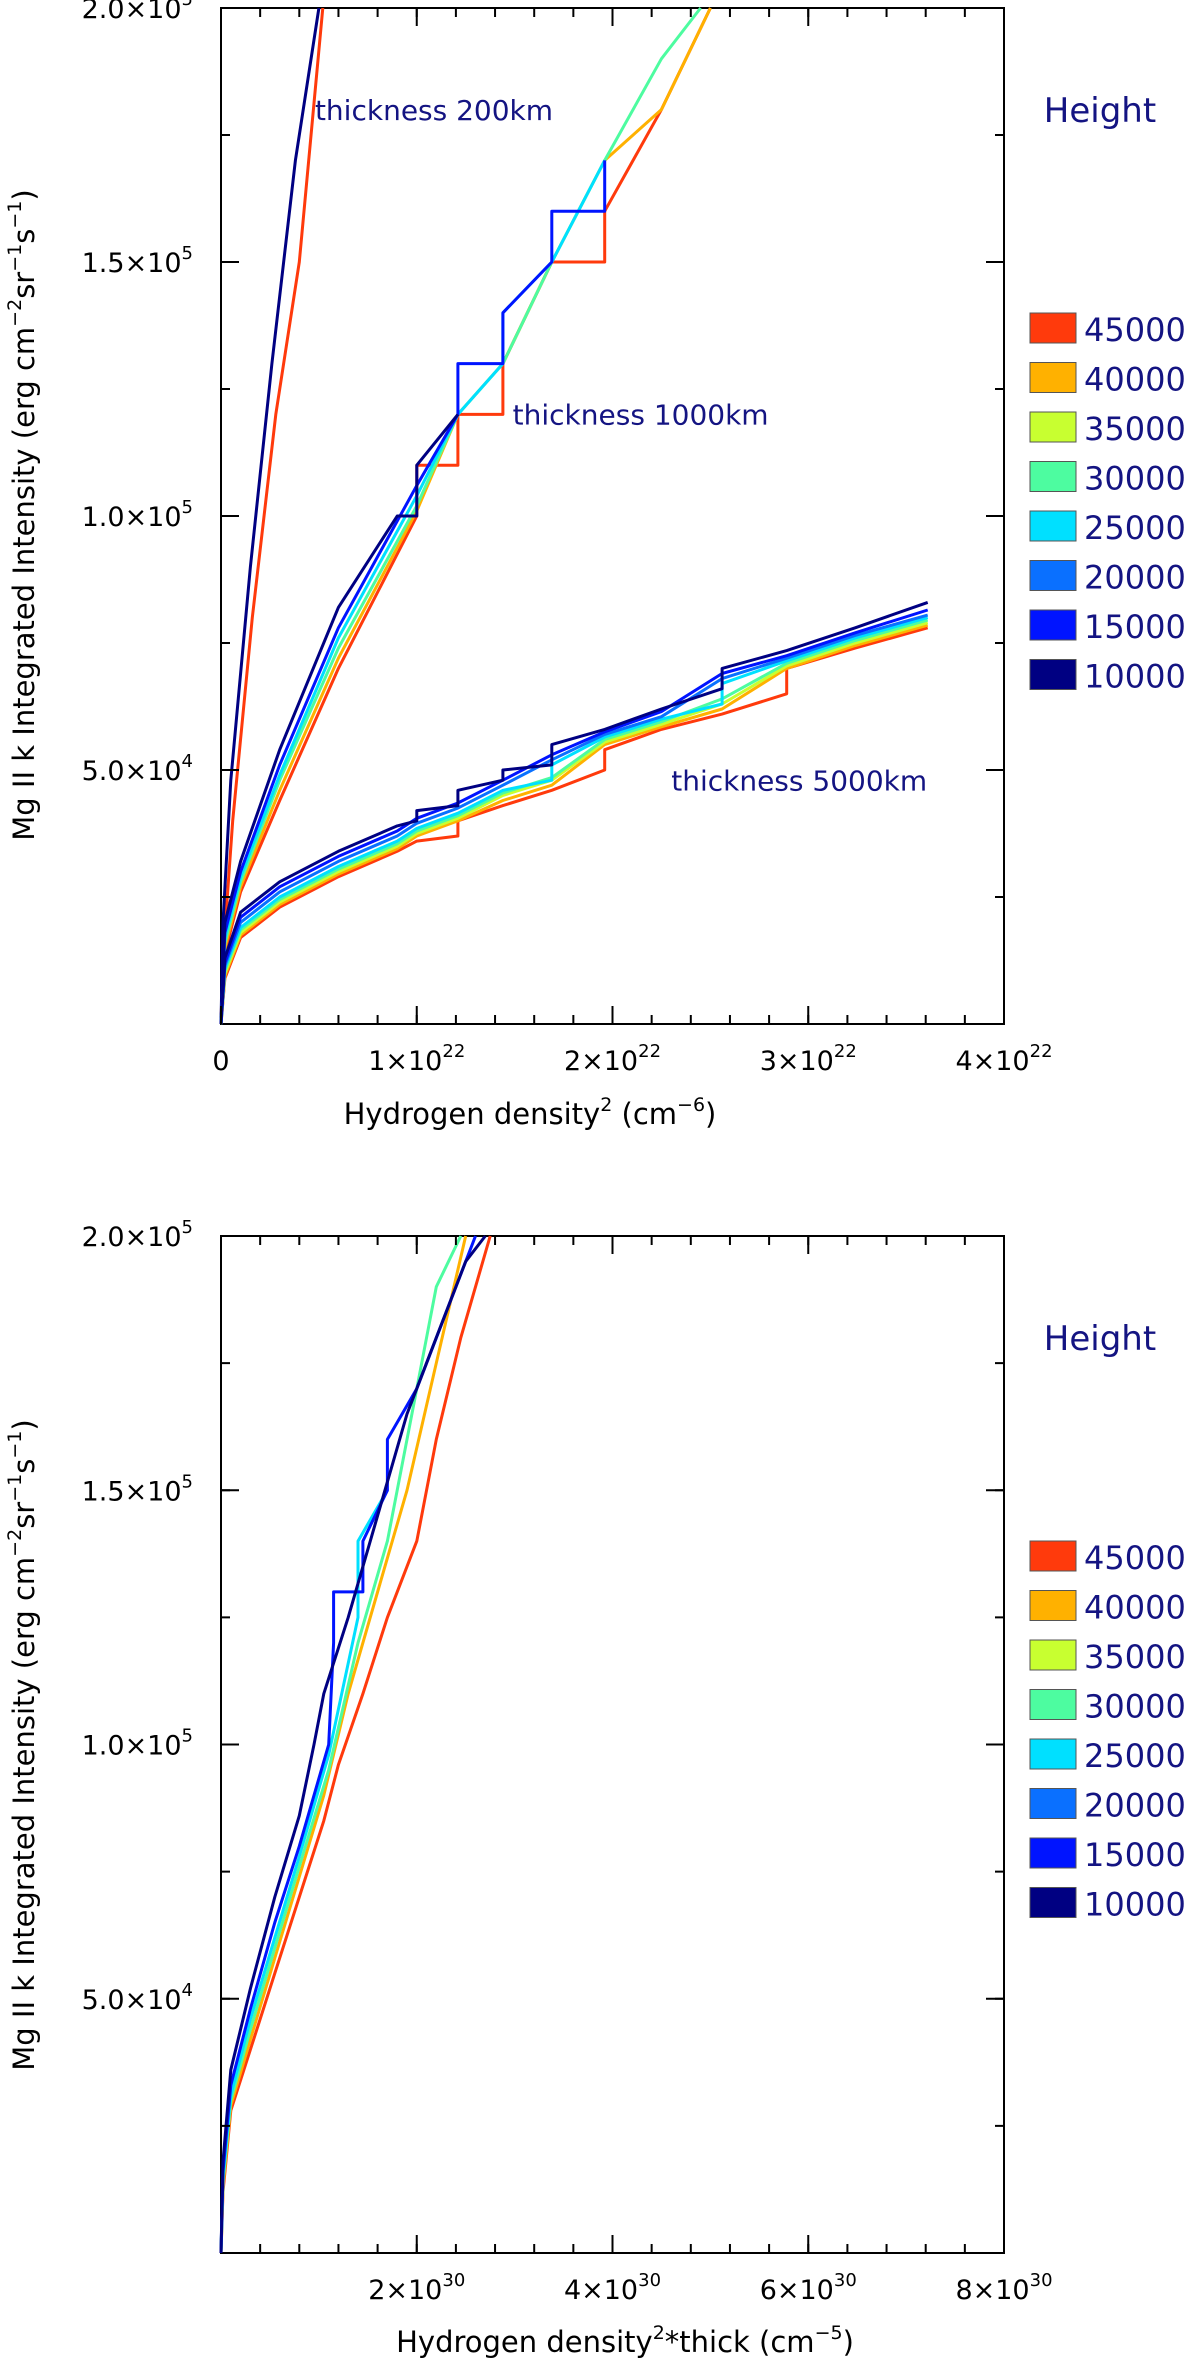  I want to click on top-series-line-15000-g2, so click(574, 816).